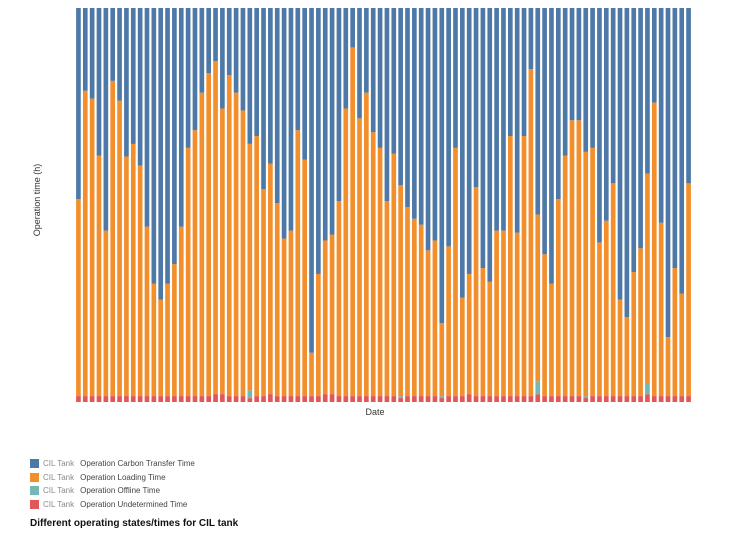  What do you see at coordinates (112, 478) in the screenshot?
I see `legend-item-loading: CIL Tank Operation Loading Time` at bounding box center [112, 478].